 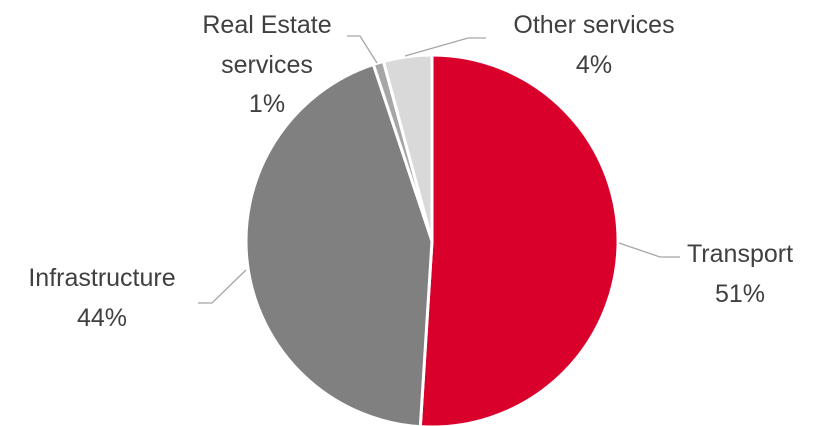 I want to click on slice-label-real-estate-name-line1: Real Estate, so click(x=266, y=25).